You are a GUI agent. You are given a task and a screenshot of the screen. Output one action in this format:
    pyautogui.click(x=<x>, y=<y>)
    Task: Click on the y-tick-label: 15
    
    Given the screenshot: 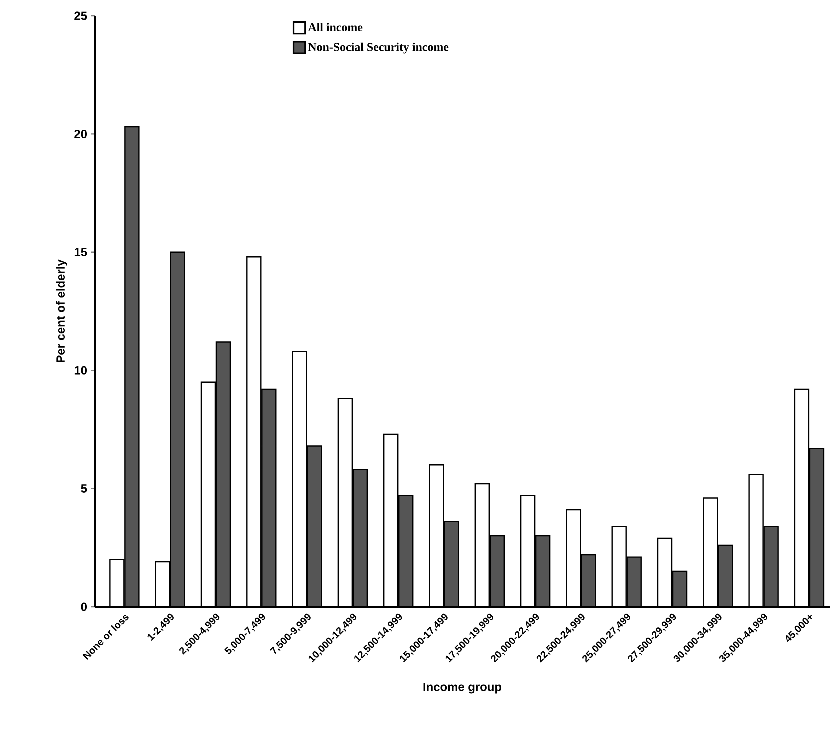 What is the action you would take?
    pyautogui.click(x=81, y=252)
    